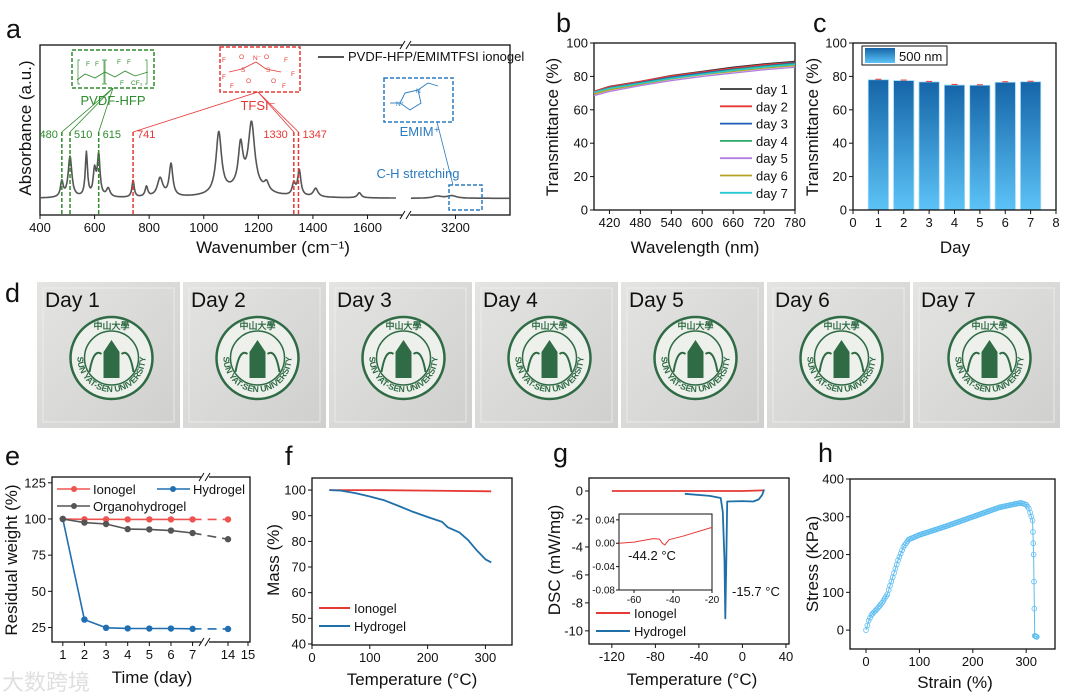 This screenshot has height=699, width=1080. Describe the element at coordinates (151, 498) in the screenshot. I see `e-legend: Ionogel Hydrogel Organohydrogel` at that location.